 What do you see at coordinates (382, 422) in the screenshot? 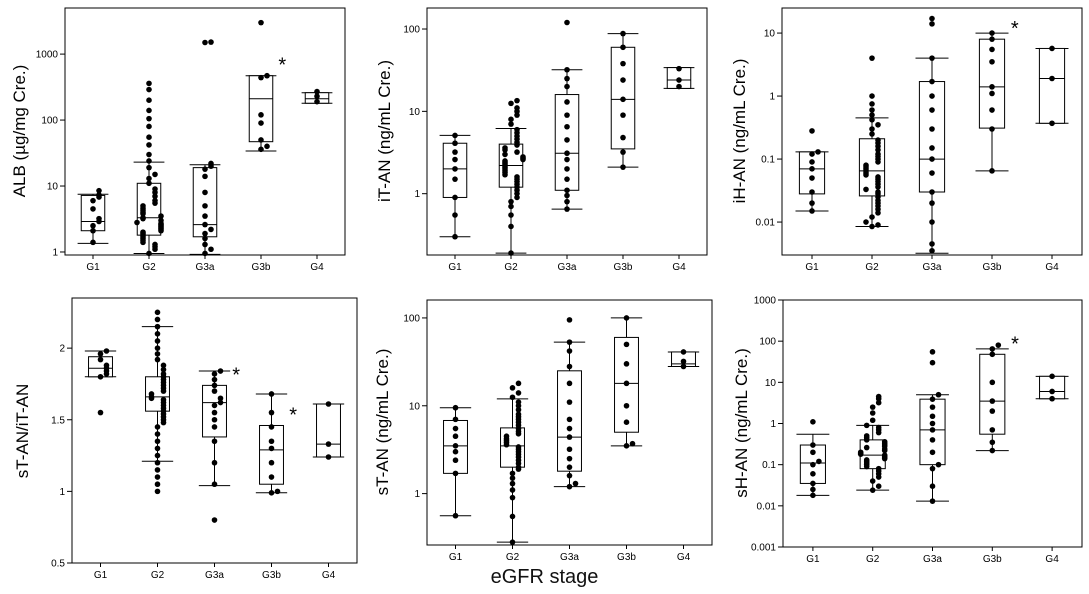
I see `y-axis-label: sT-AN (ng/mL Cre.)` at bounding box center [382, 422].